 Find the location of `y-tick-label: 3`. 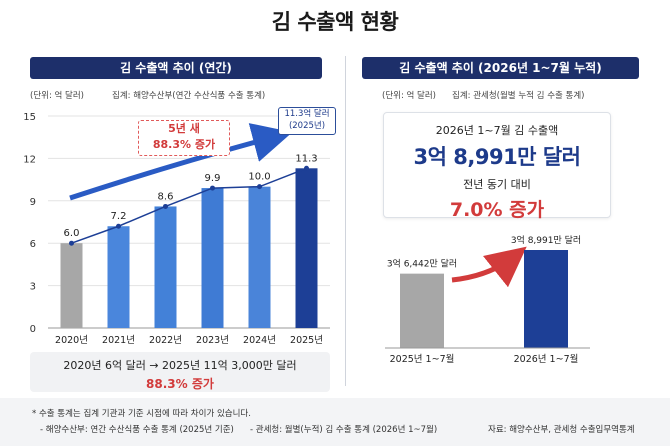

y-tick-label: 3 is located at coordinates (33, 287).